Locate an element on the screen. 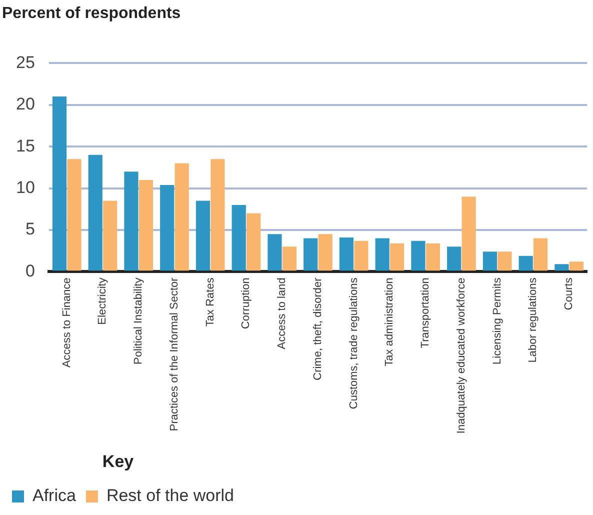  x-tick-label: Tax administration is located at coordinates (390, 322).